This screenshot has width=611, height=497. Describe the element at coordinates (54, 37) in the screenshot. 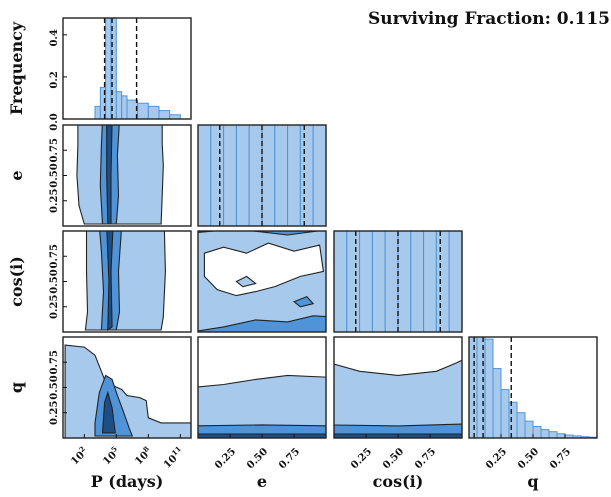

I see `y-tick-label-frequency: 0.4` at that location.